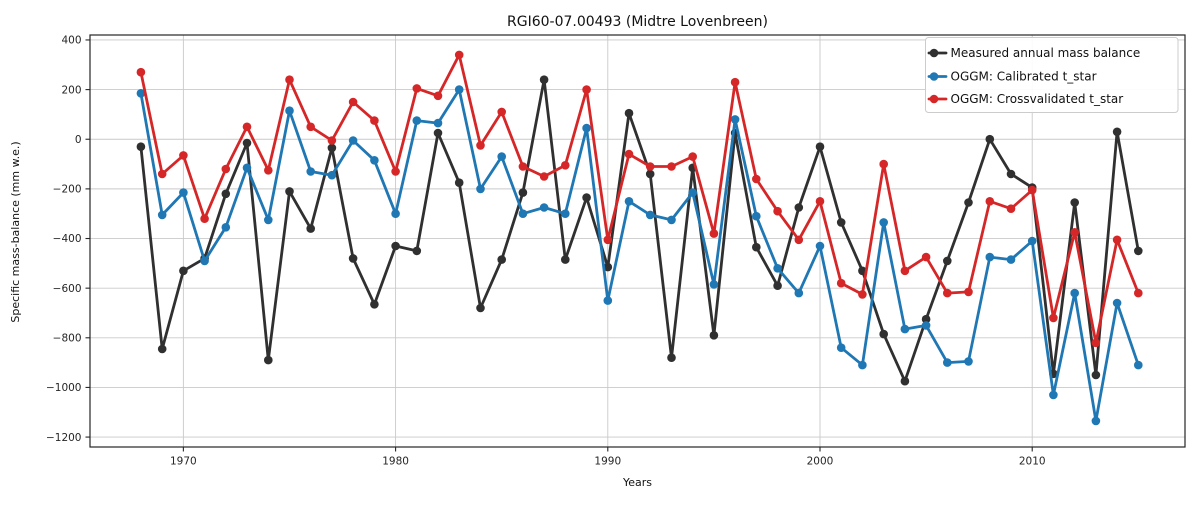  What do you see at coordinates (67, 338) in the screenshot?
I see `y-tick-label: −800` at bounding box center [67, 338].